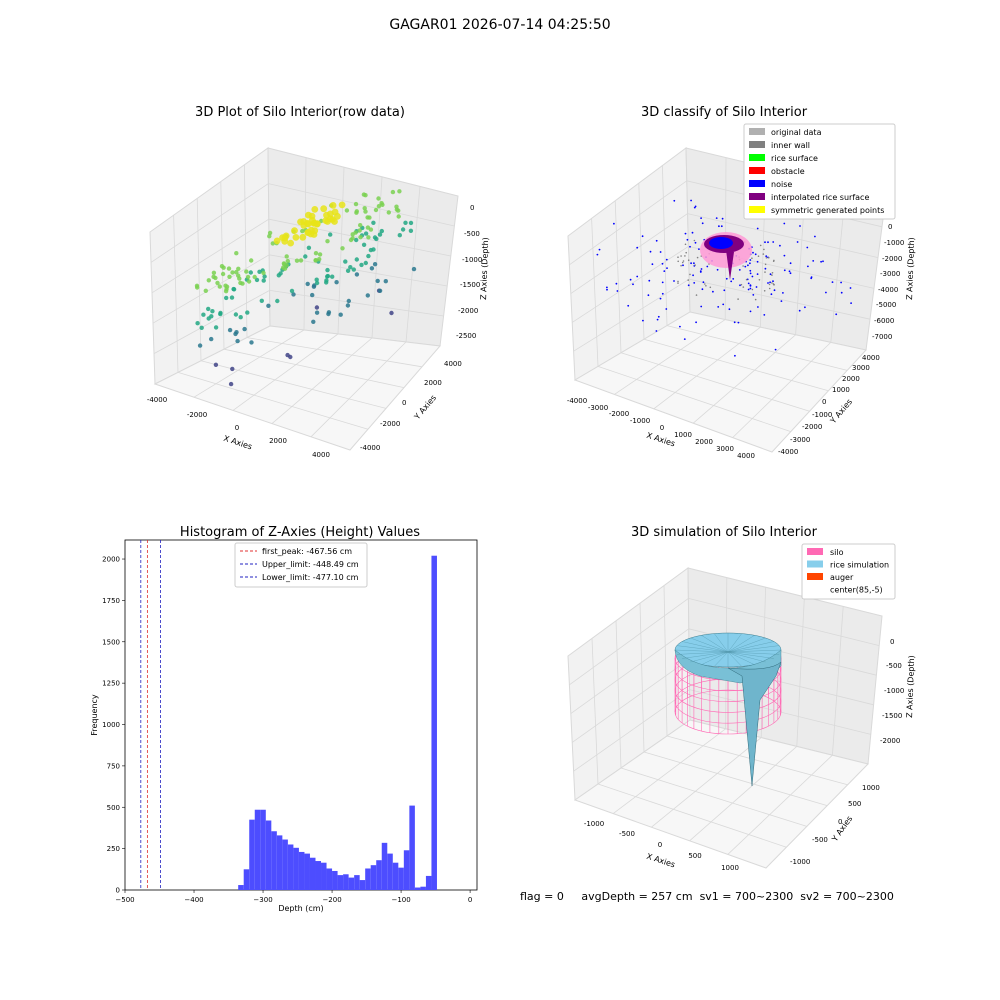 This screenshot has width=1000, height=1000. Describe the element at coordinates (197, 415) in the screenshot. I see `raw-x-tick: -2000` at that location.